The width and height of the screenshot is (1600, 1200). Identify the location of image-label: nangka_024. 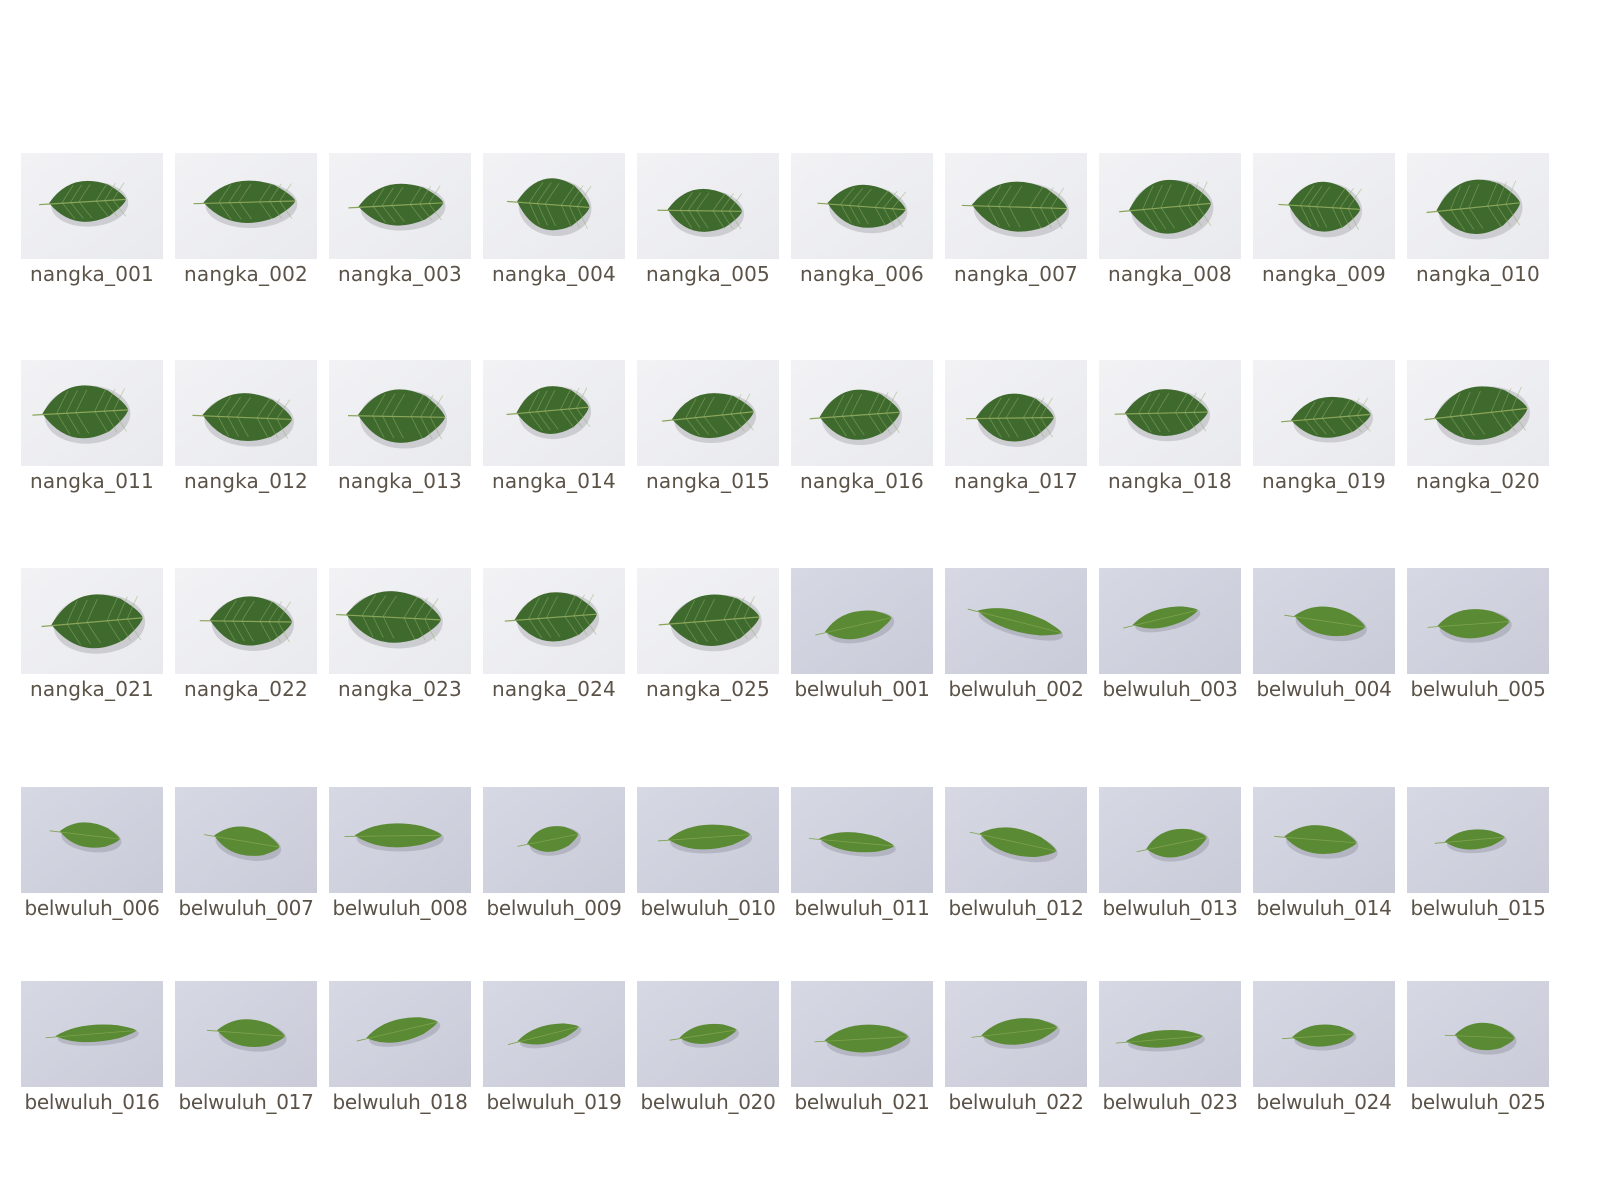
(554, 689).